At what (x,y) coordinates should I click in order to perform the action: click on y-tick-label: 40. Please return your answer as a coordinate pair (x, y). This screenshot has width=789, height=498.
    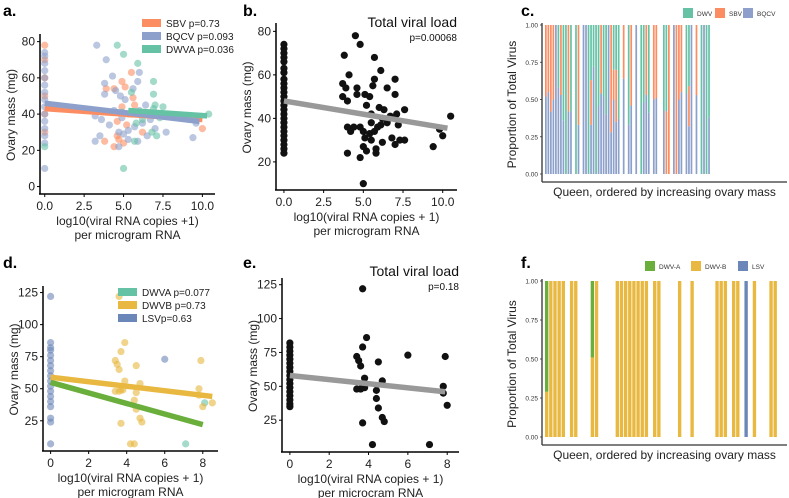
    Looking at the image, I should click on (29, 114).